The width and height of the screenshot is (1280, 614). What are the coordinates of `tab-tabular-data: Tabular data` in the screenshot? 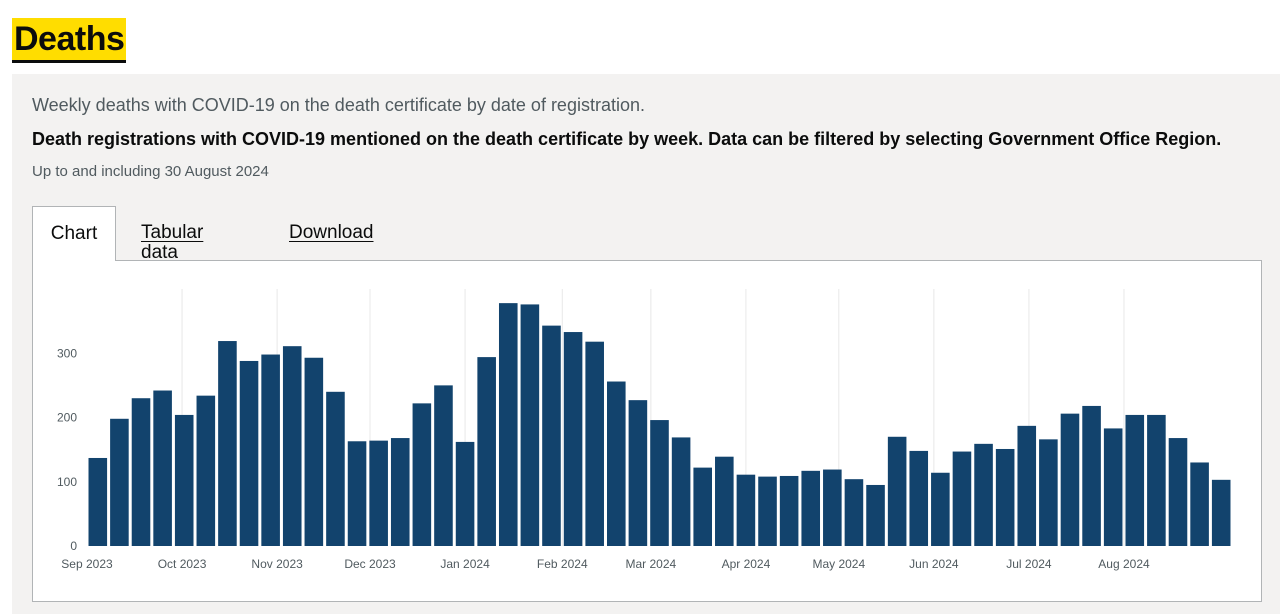 It's located at (172, 242).